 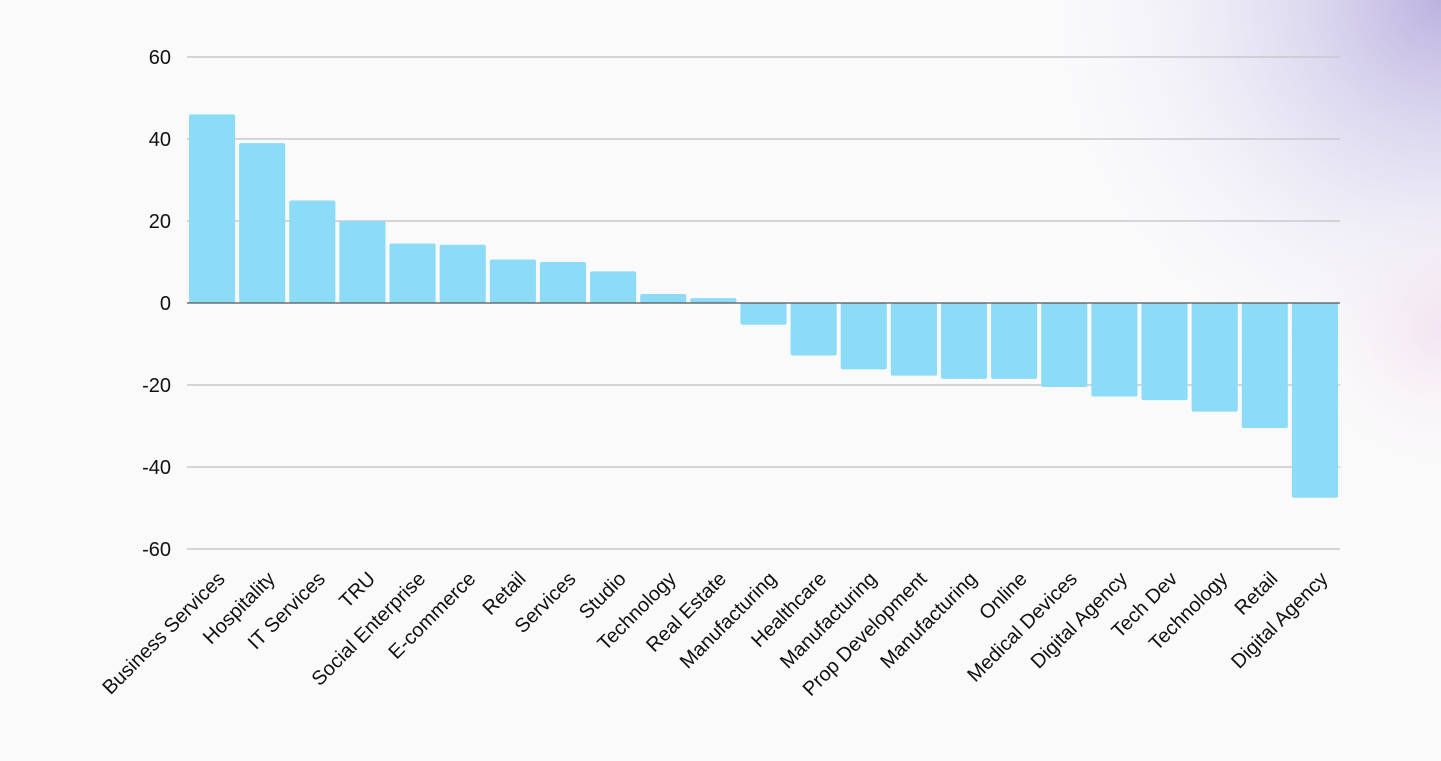 What do you see at coordinates (357, 590) in the screenshot?
I see `x-tick-label: TRU` at bounding box center [357, 590].